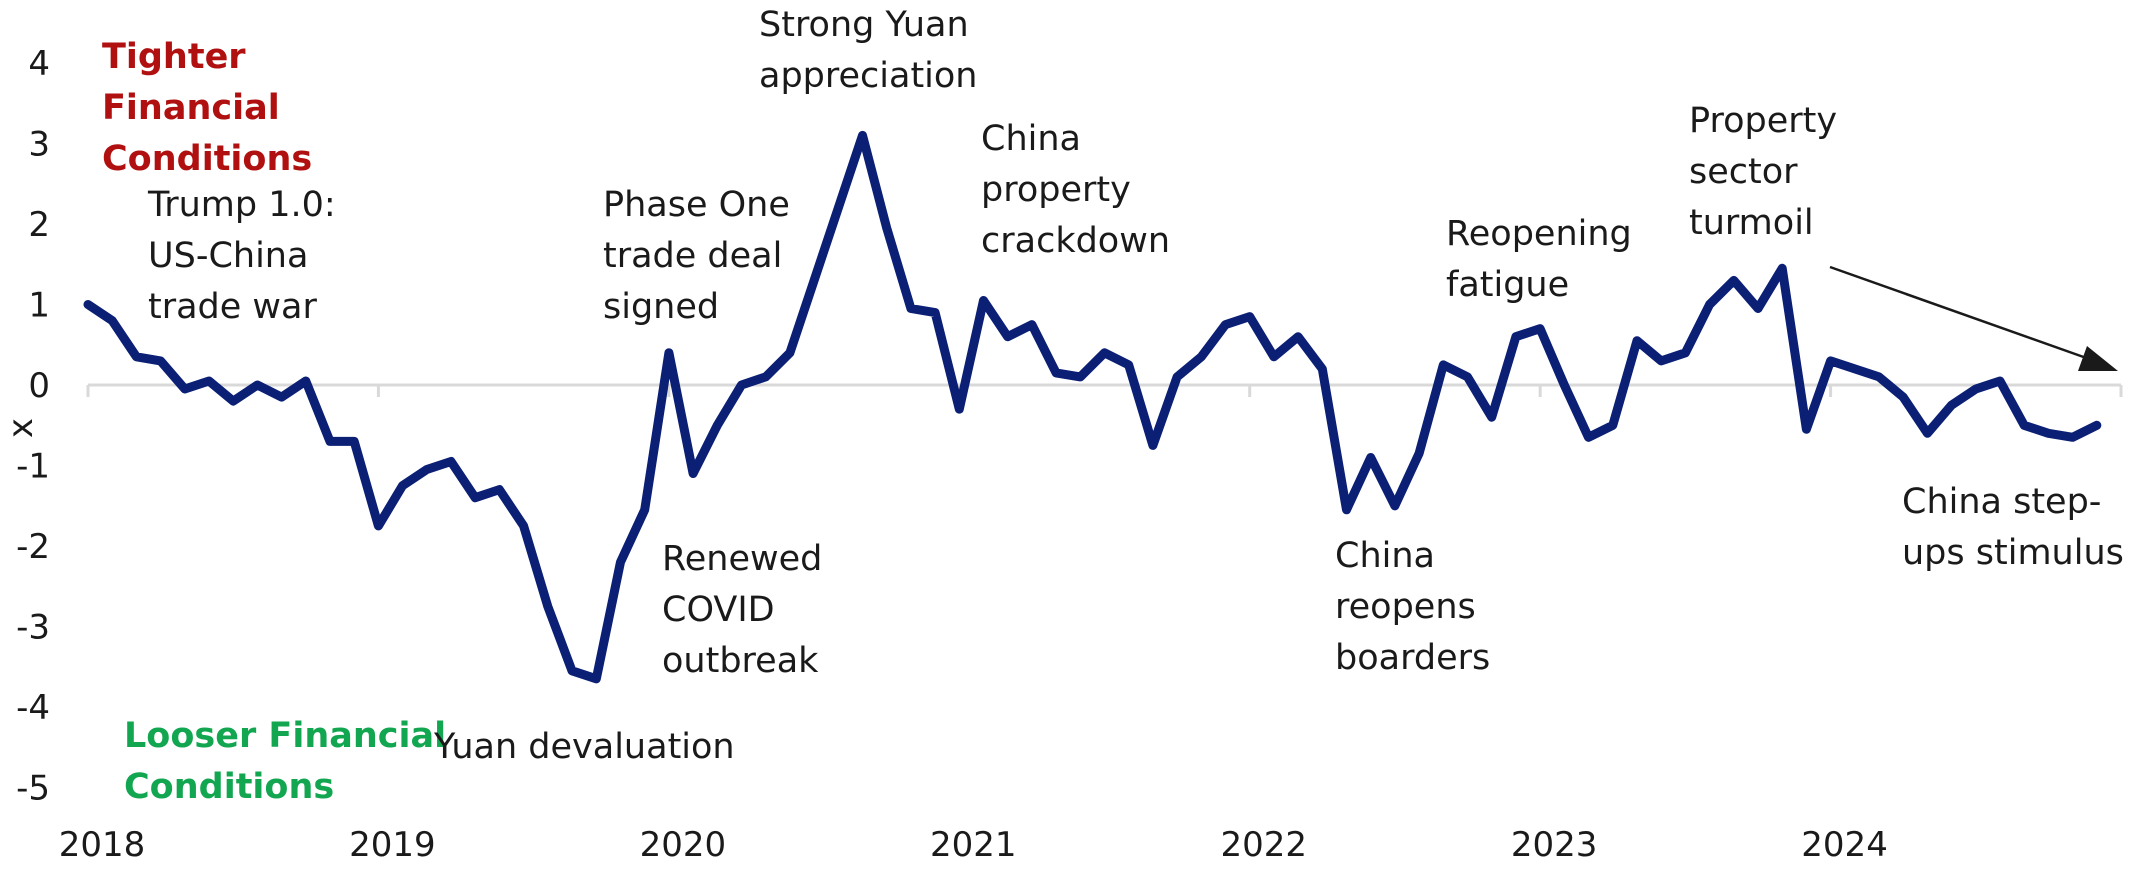  Describe the element at coordinates (1539, 259) in the screenshot. I see `event-annotation: Reopening fatigue` at that location.